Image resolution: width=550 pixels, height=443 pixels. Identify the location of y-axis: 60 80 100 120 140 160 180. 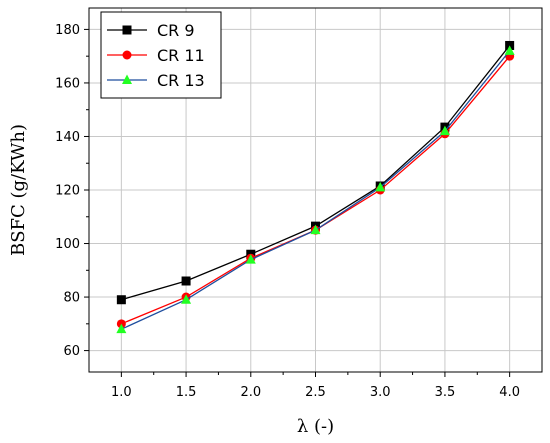
(72, 191).